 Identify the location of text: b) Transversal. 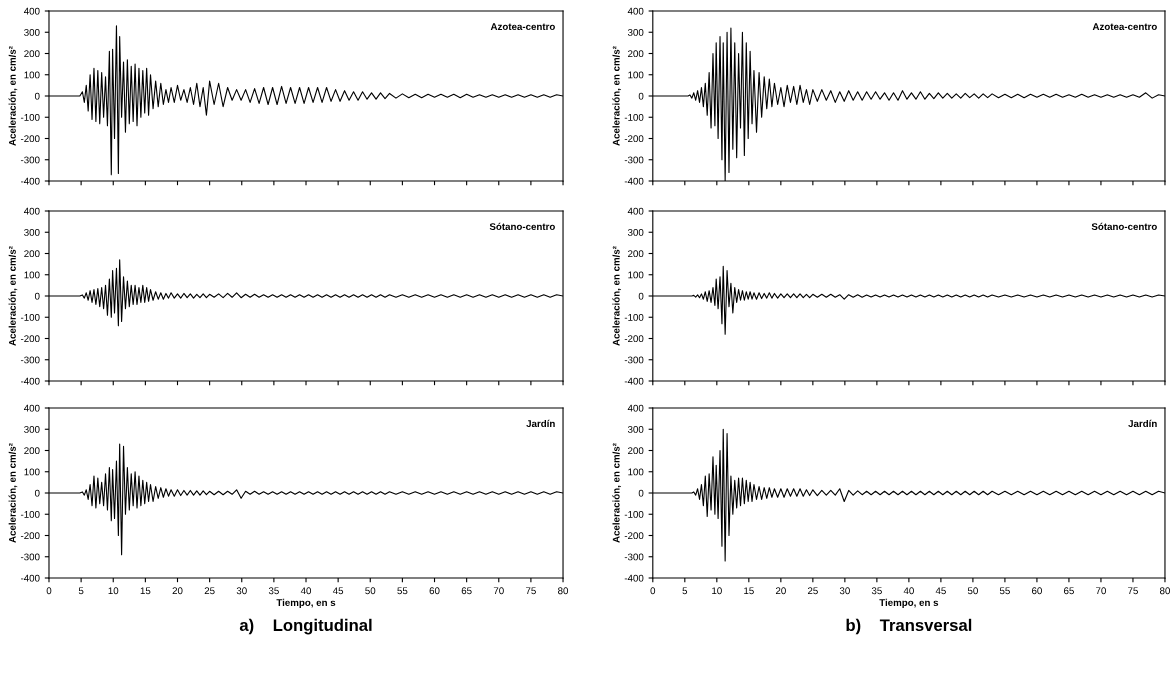
(909, 626).